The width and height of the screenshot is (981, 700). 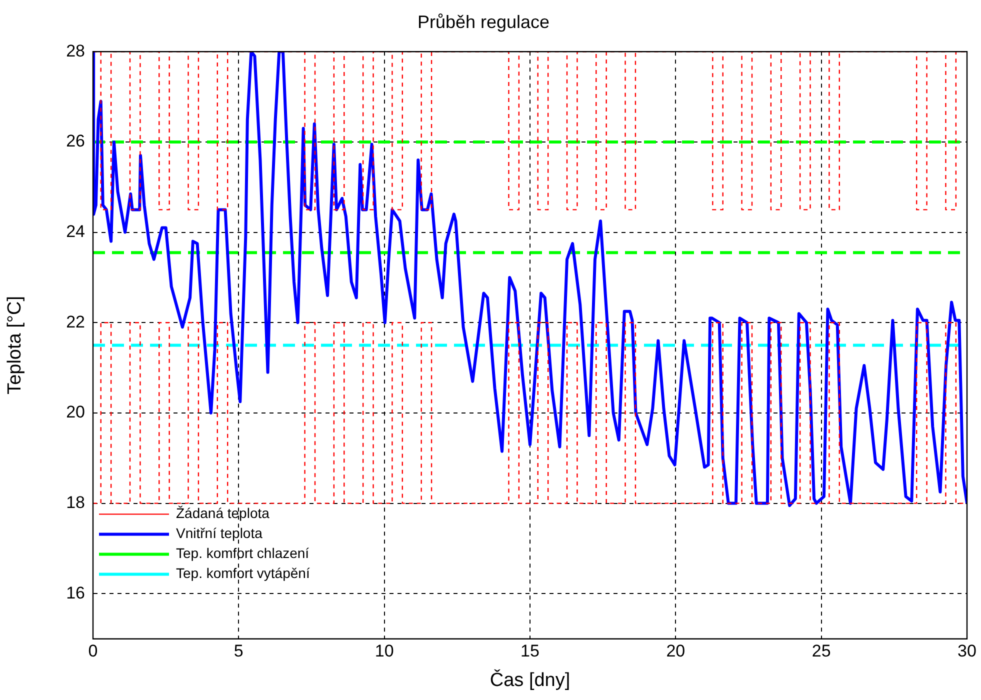 What do you see at coordinates (967, 651) in the screenshot?
I see `x-tick-label: 30` at bounding box center [967, 651].